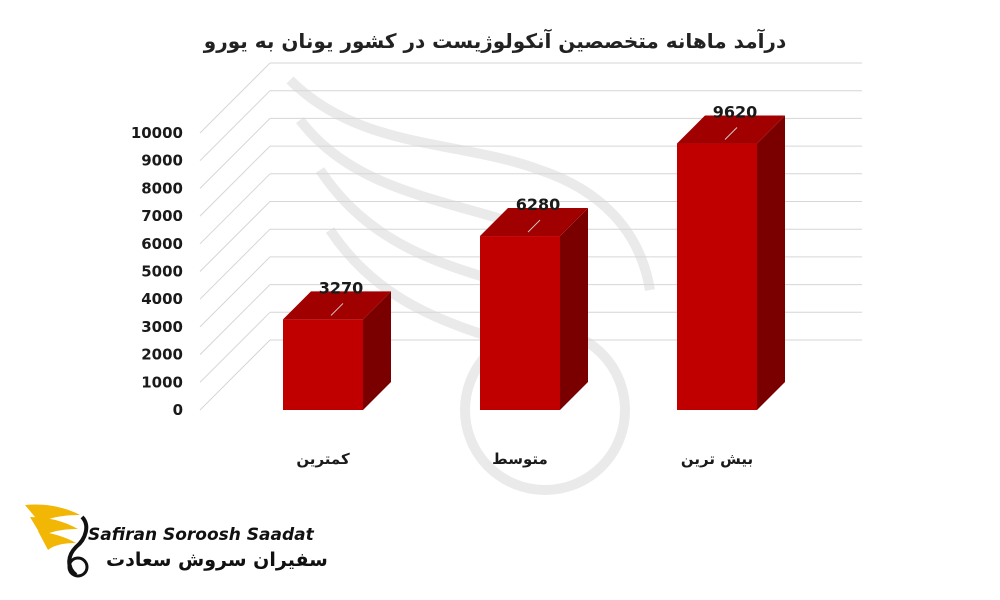 This screenshot has width=1000, height=600. Describe the element at coordinates (57, 541) in the screenshot. I see `phoenix-logo-icon` at that location.